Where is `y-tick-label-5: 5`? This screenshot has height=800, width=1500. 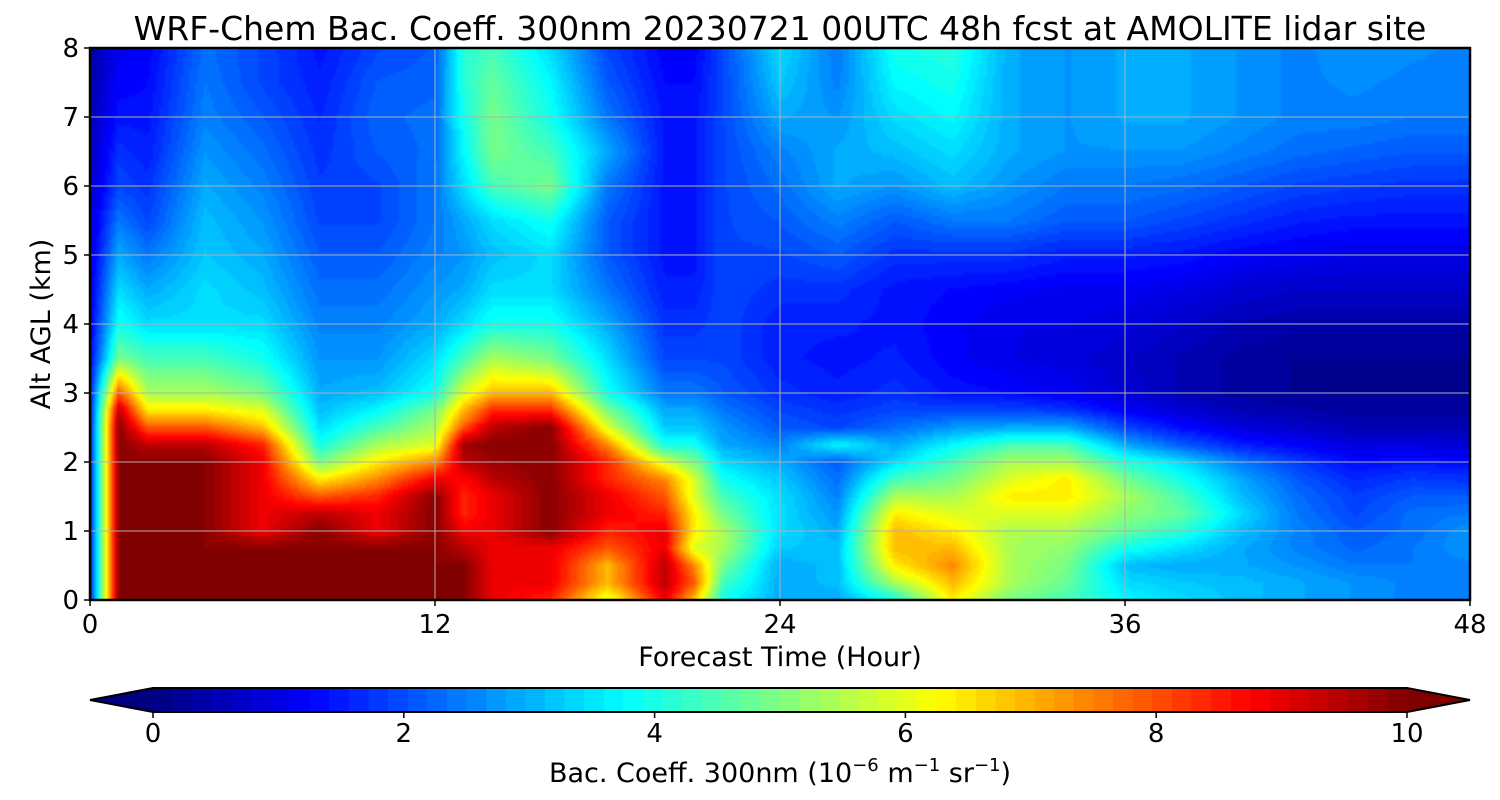
y-tick-label-5: 5 is located at coordinates (70, 256).